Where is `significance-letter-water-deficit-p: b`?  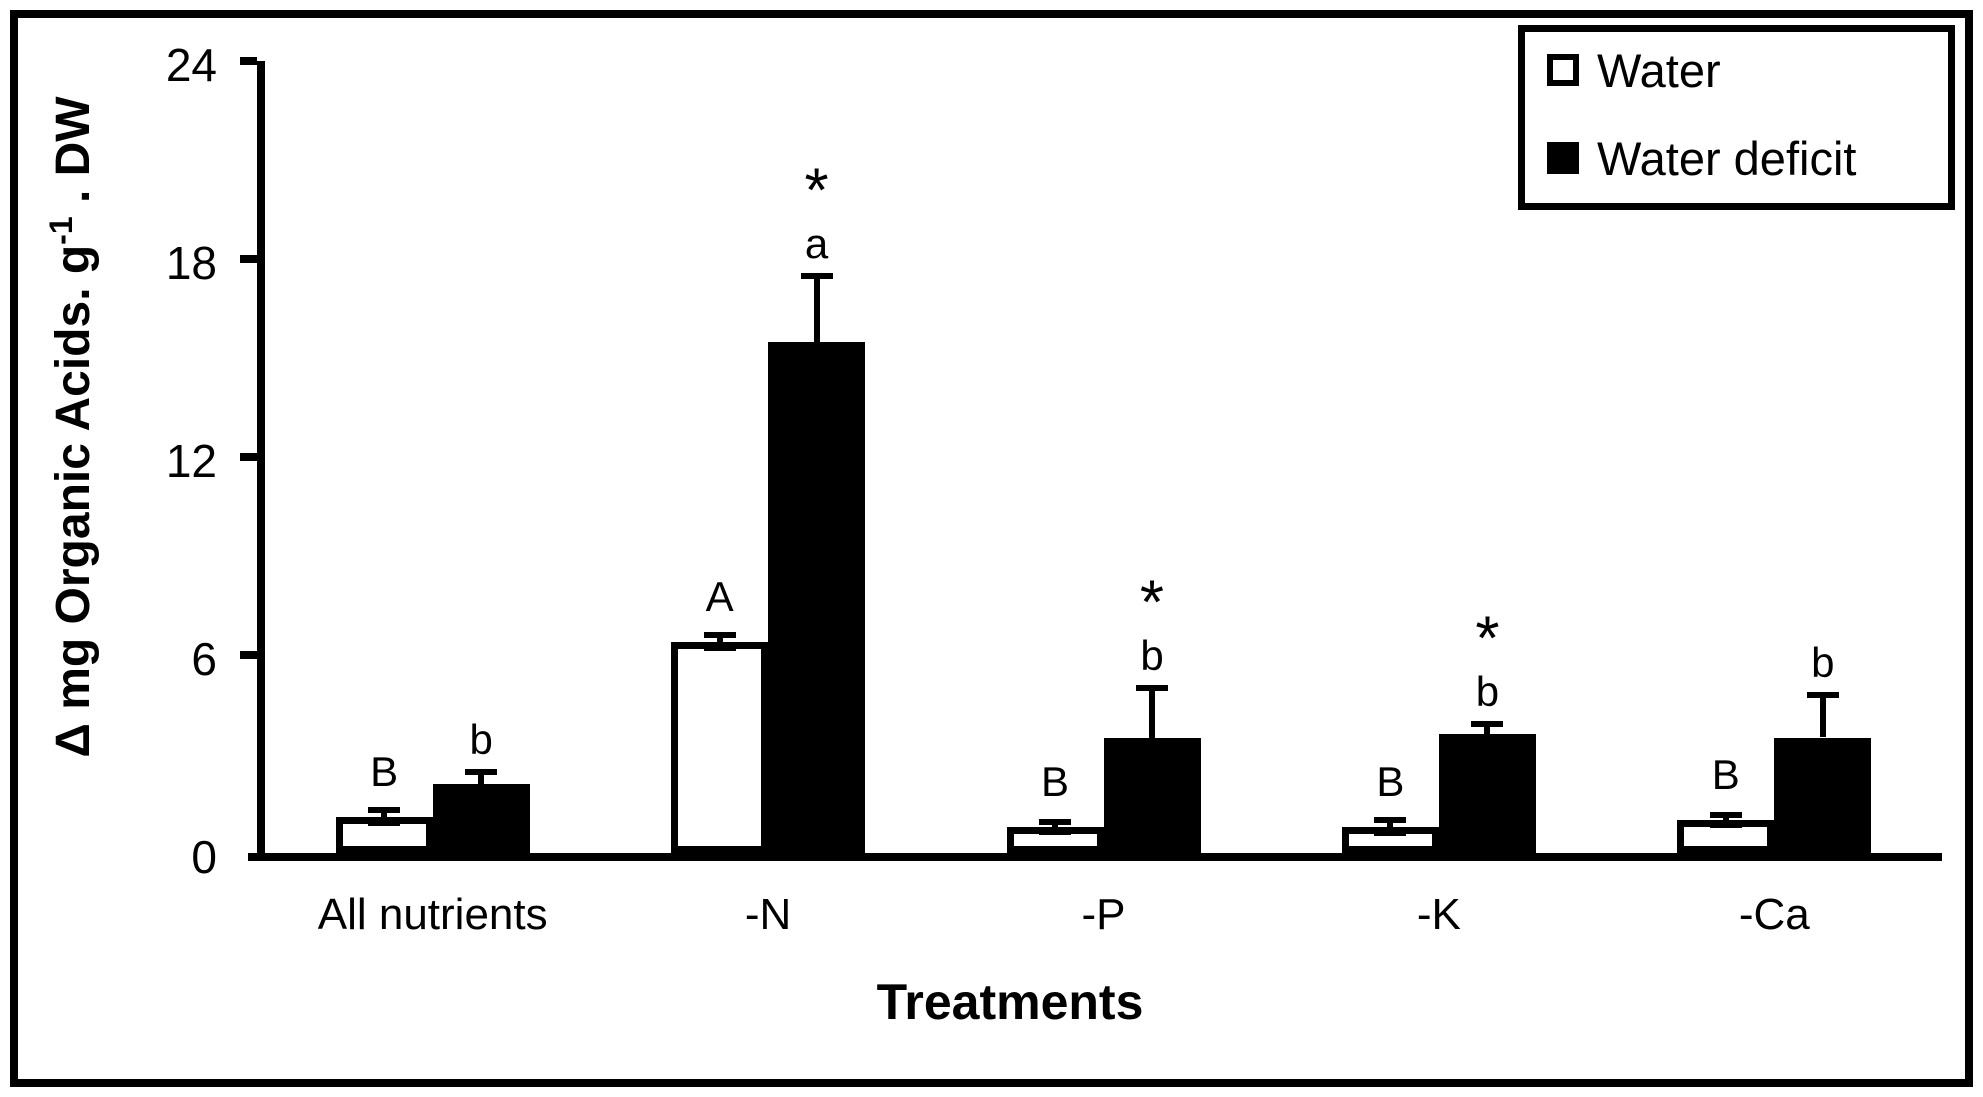 significance-letter-water-deficit-p: b is located at coordinates (1152, 655).